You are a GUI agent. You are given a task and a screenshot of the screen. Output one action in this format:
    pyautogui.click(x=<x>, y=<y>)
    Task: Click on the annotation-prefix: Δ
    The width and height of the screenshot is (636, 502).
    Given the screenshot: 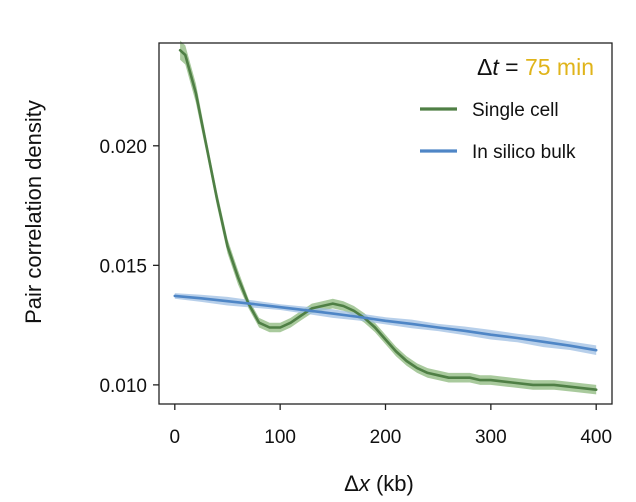 What is the action you would take?
    pyautogui.click(x=484, y=67)
    